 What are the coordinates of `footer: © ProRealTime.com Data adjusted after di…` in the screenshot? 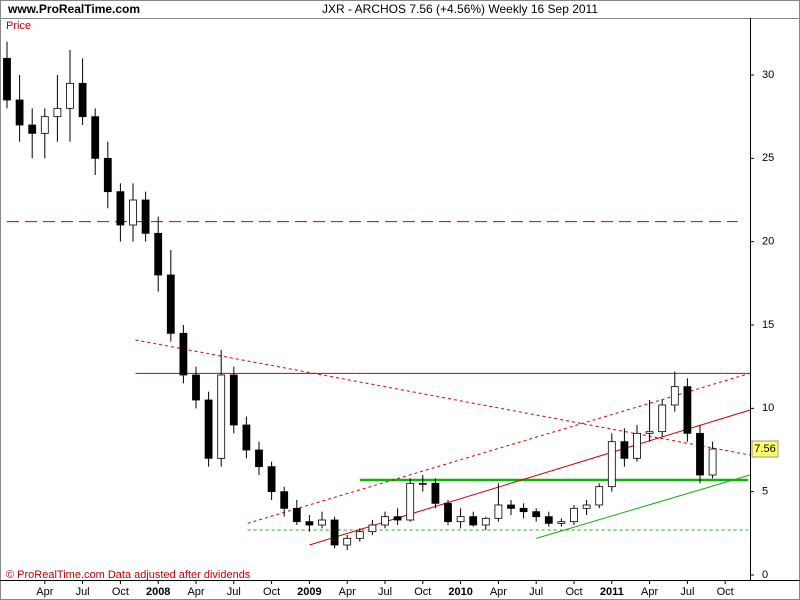 It's located at (128, 575).